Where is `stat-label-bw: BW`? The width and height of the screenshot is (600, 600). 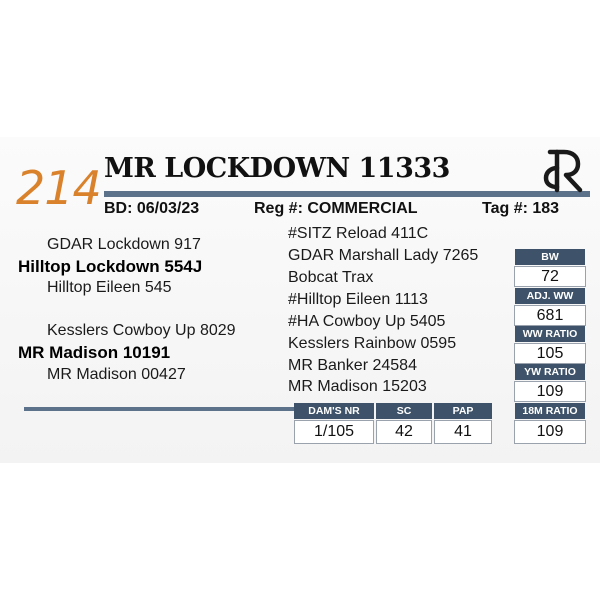 stat-label-bw: BW is located at coordinates (550, 257).